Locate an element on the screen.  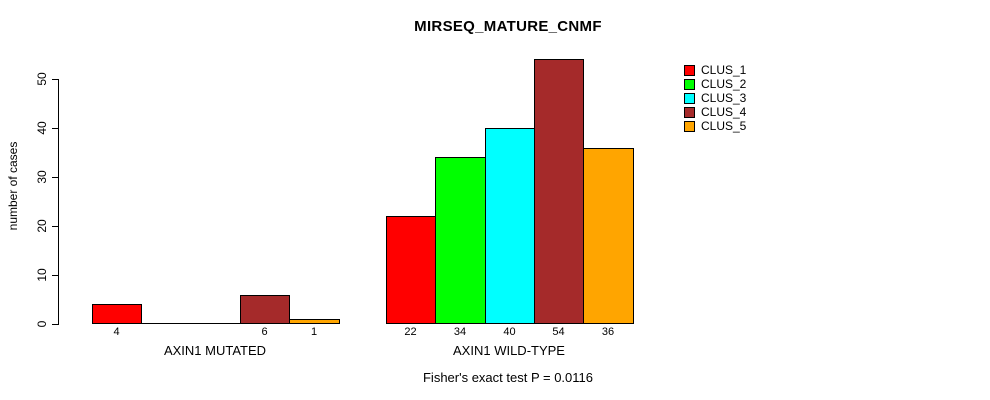
x-group-label: AXIN1 MUTATED is located at coordinates (215, 350).